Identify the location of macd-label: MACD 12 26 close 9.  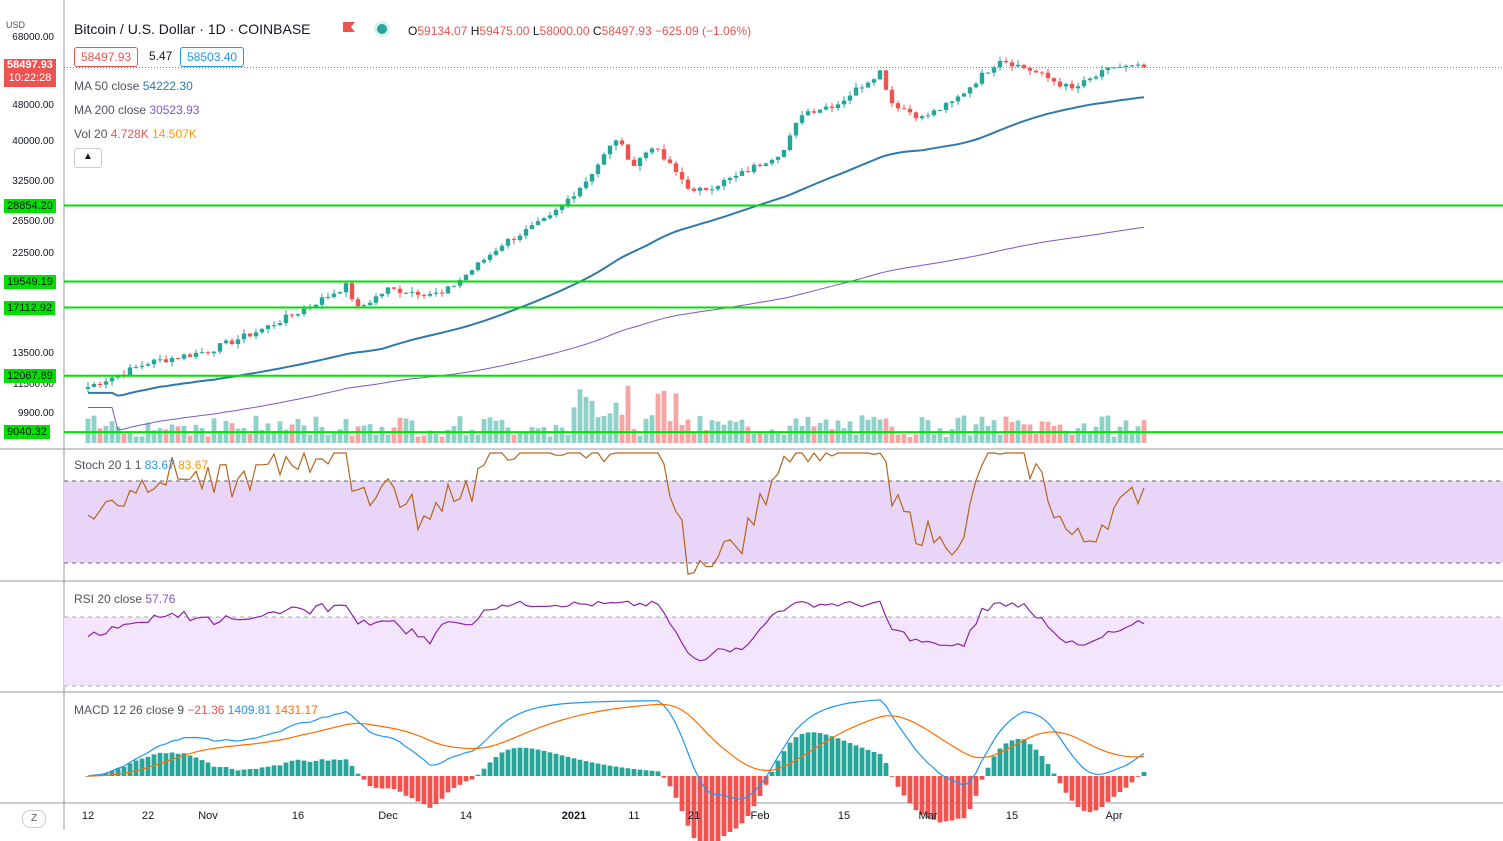
(129, 710).